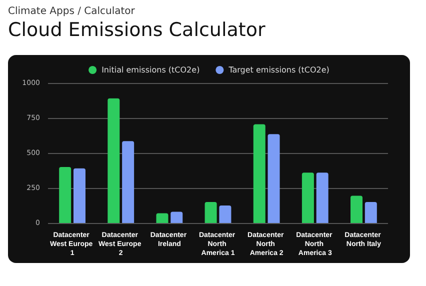 Image resolution: width=426 pixels, height=286 pixels. I want to click on legend-label: Target emissions (tCO2e), so click(279, 70).